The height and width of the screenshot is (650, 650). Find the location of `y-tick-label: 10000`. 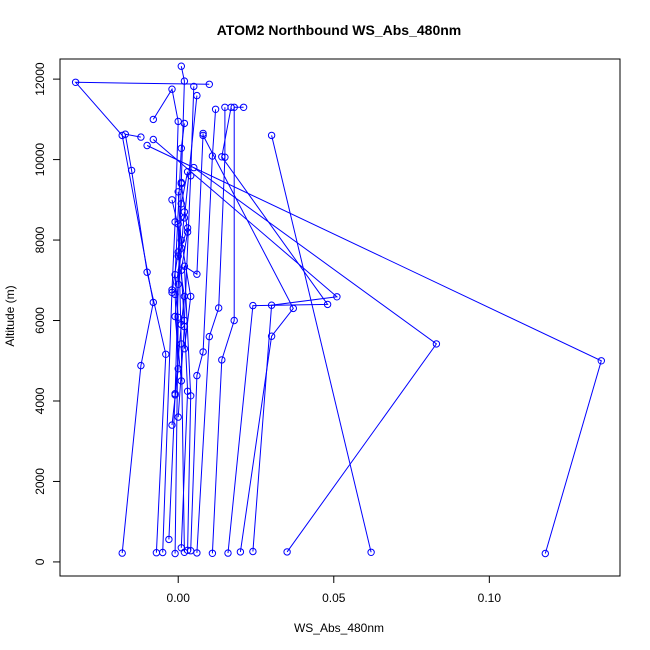

y-tick-label: 10000 is located at coordinates (40, 160).